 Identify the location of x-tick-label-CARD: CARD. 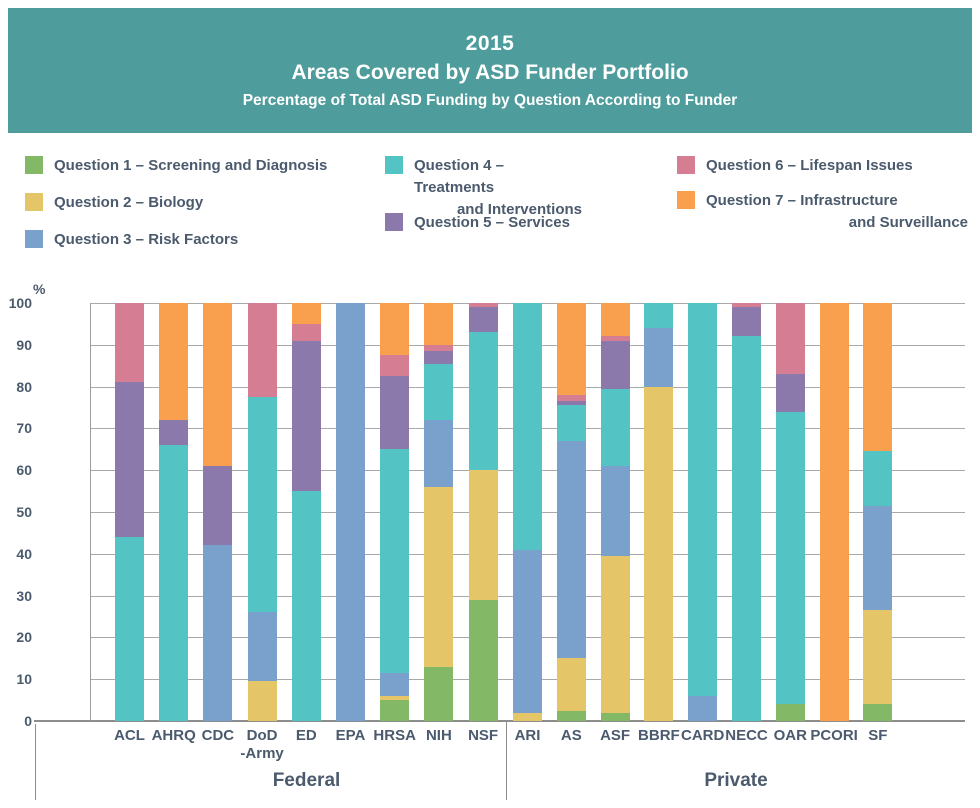
(703, 736).